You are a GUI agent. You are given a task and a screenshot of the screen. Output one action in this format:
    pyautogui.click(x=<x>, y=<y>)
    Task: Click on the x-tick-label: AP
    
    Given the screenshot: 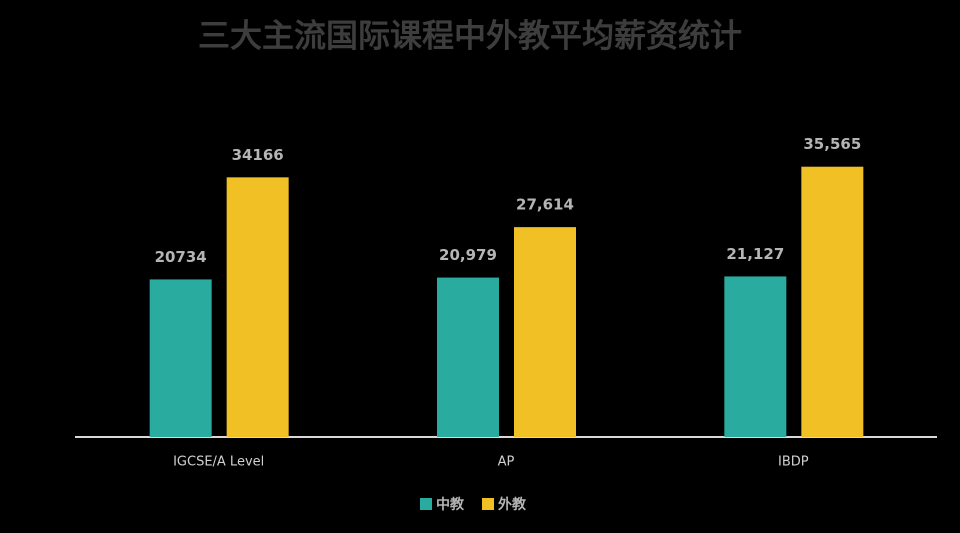 What is the action you would take?
    pyautogui.click(x=506, y=462)
    